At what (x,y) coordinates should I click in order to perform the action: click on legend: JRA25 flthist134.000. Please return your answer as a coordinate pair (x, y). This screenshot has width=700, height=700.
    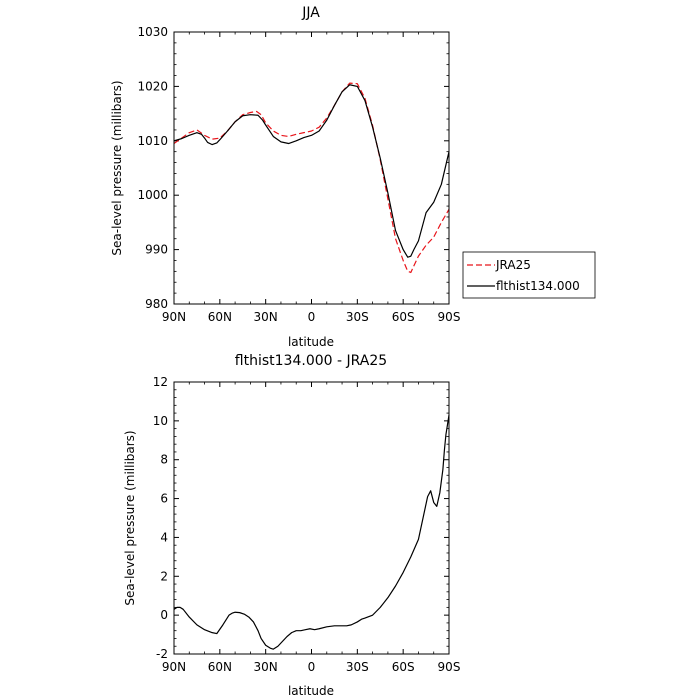
    Looking at the image, I should click on (529, 275).